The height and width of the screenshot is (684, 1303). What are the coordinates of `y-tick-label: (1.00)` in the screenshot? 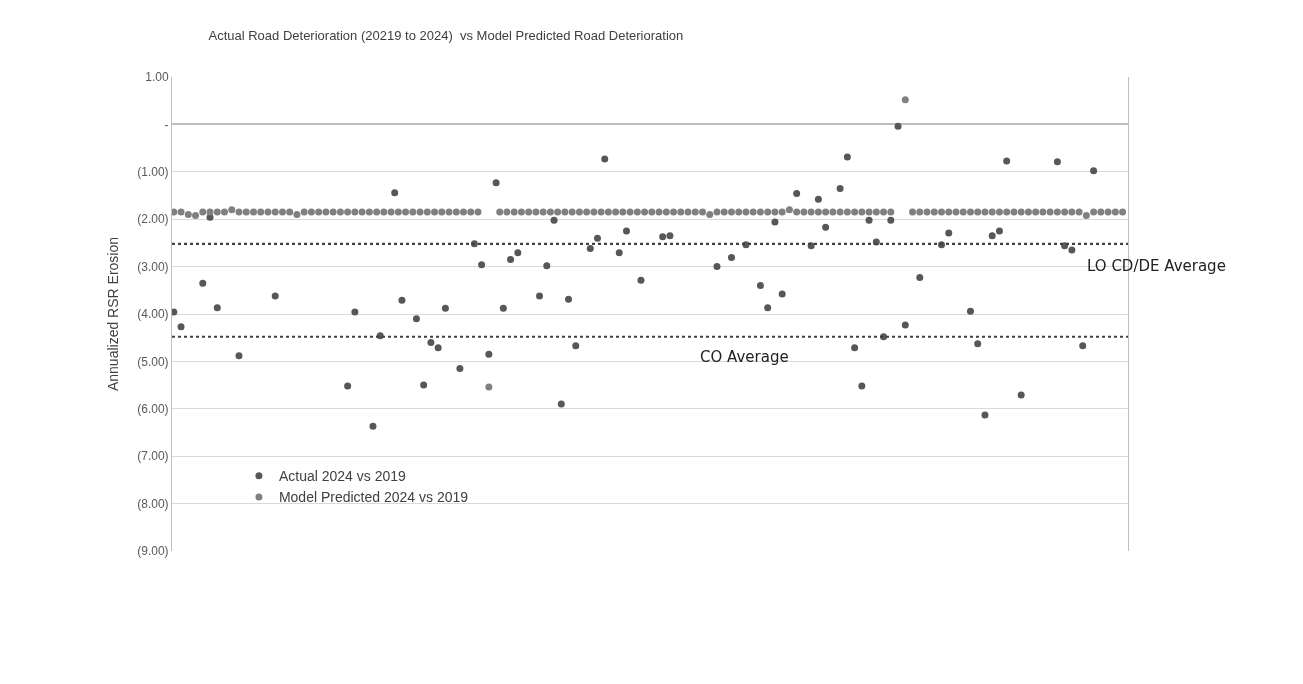 It's located at (153, 172).